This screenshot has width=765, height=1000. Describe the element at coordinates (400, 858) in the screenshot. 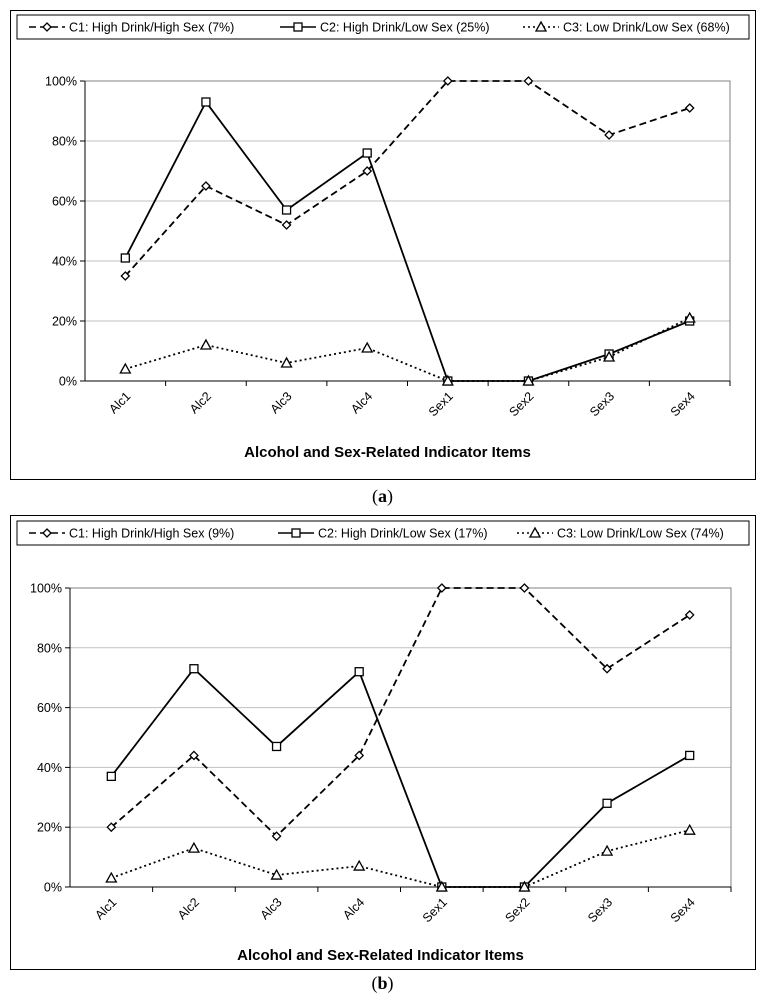

I see `chart-b-series-3-line` at that location.